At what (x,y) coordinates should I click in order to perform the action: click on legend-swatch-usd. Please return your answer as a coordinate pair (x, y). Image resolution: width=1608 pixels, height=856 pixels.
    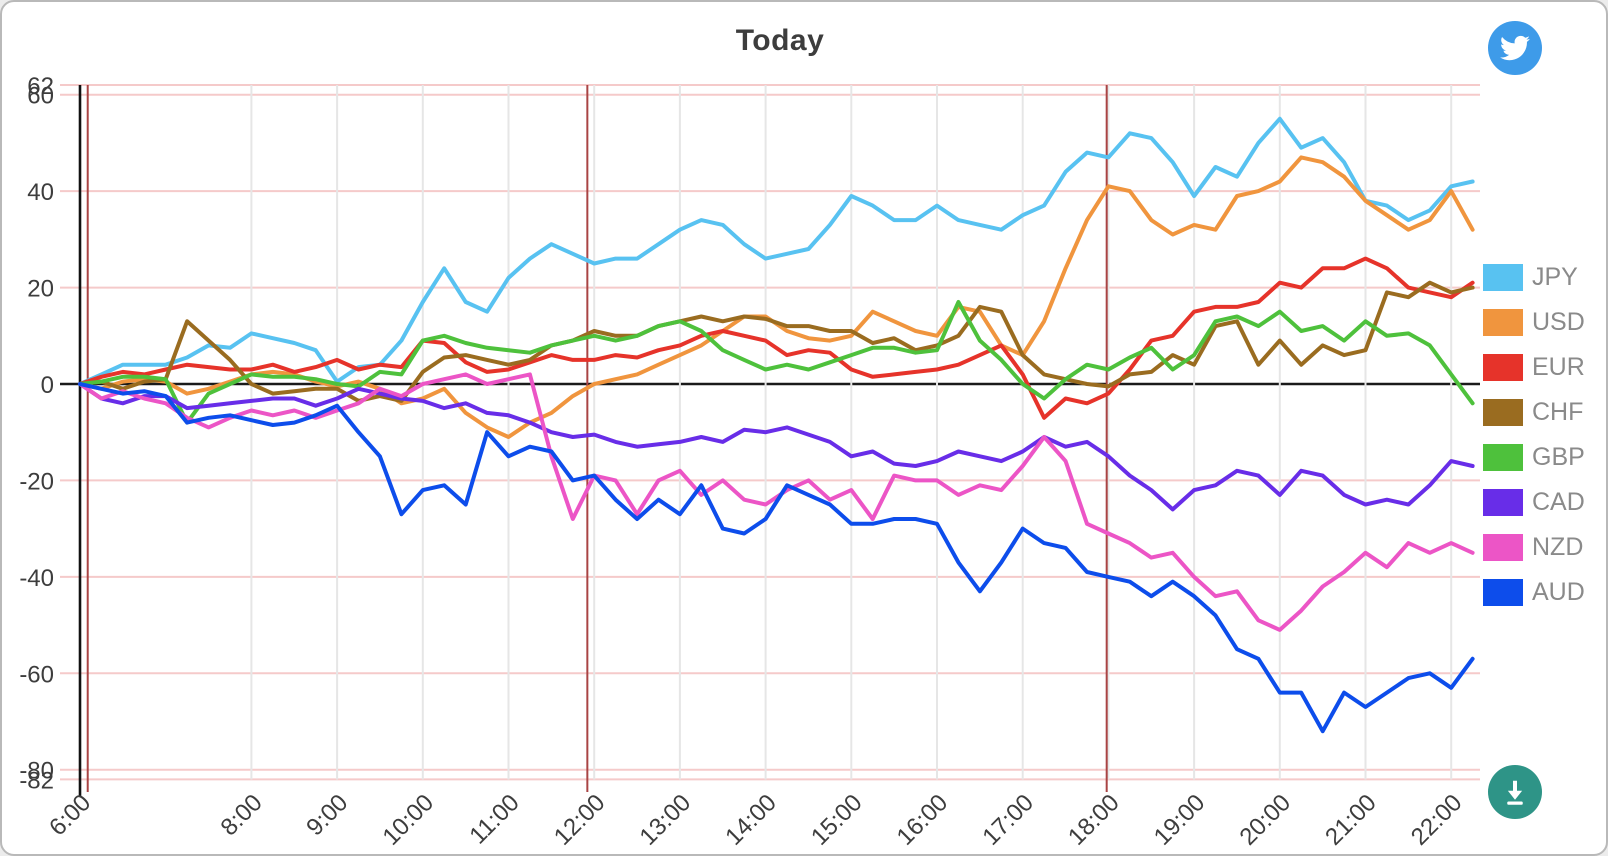
    Looking at the image, I should click on (1503, 322).